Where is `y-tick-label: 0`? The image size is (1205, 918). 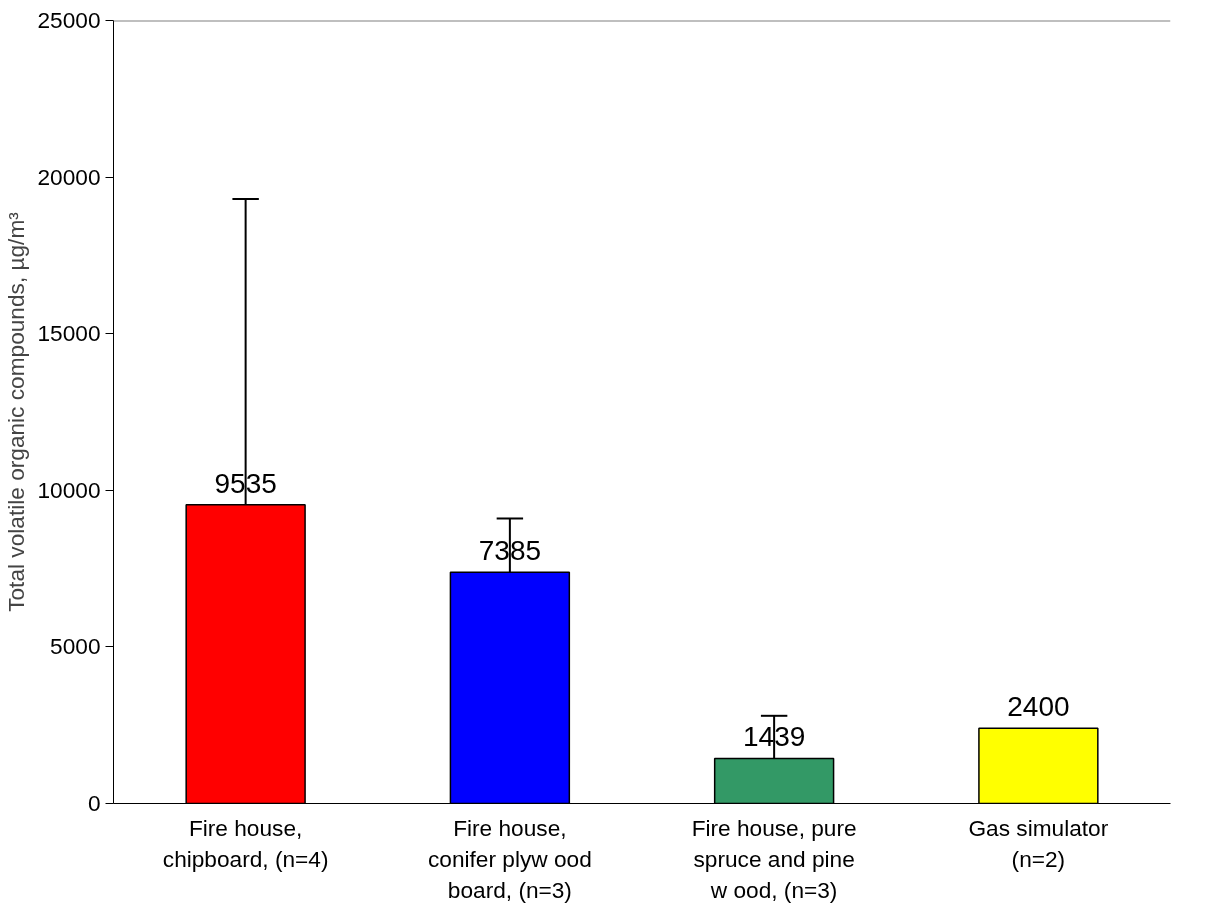
y-tick-label: 0 is located at coordinates (94, 803).